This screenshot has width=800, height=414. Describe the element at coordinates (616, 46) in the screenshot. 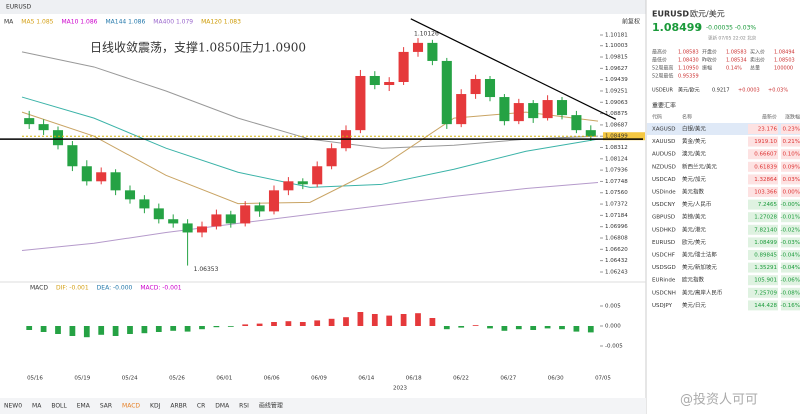

I see `y-tick-label: 1.10003` at that location.